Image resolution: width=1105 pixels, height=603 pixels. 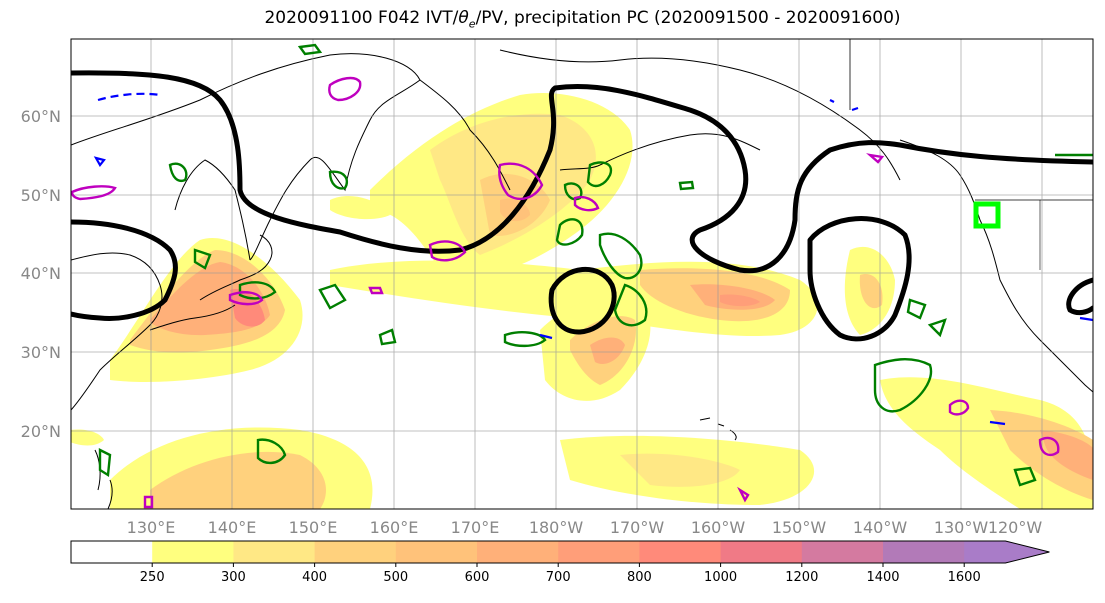 What do you see at coordinates (720, 577) in the screenshot?
I see `colorbar-tick-label: 1000` at bounding box center [720, 577].